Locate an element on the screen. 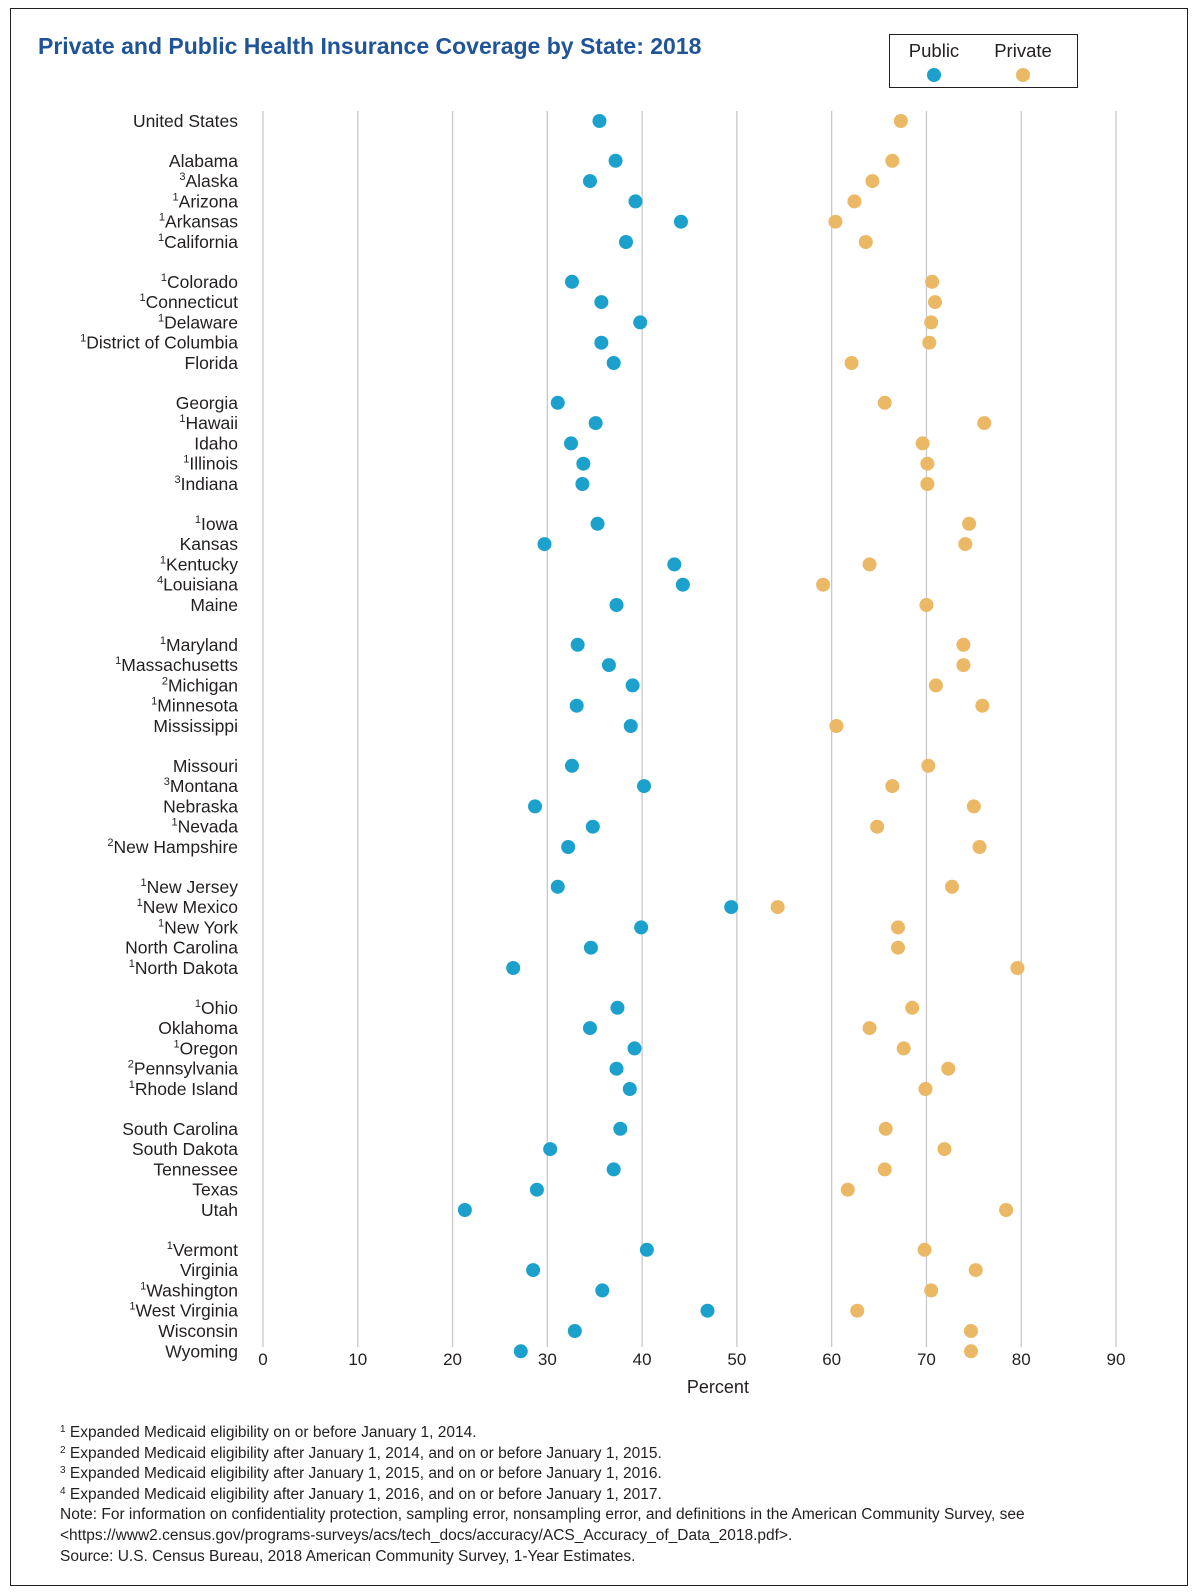 The height and width of the screenshot is (1596, 1200). state-label: Oklahoma is located at coordinates (198, 1028).